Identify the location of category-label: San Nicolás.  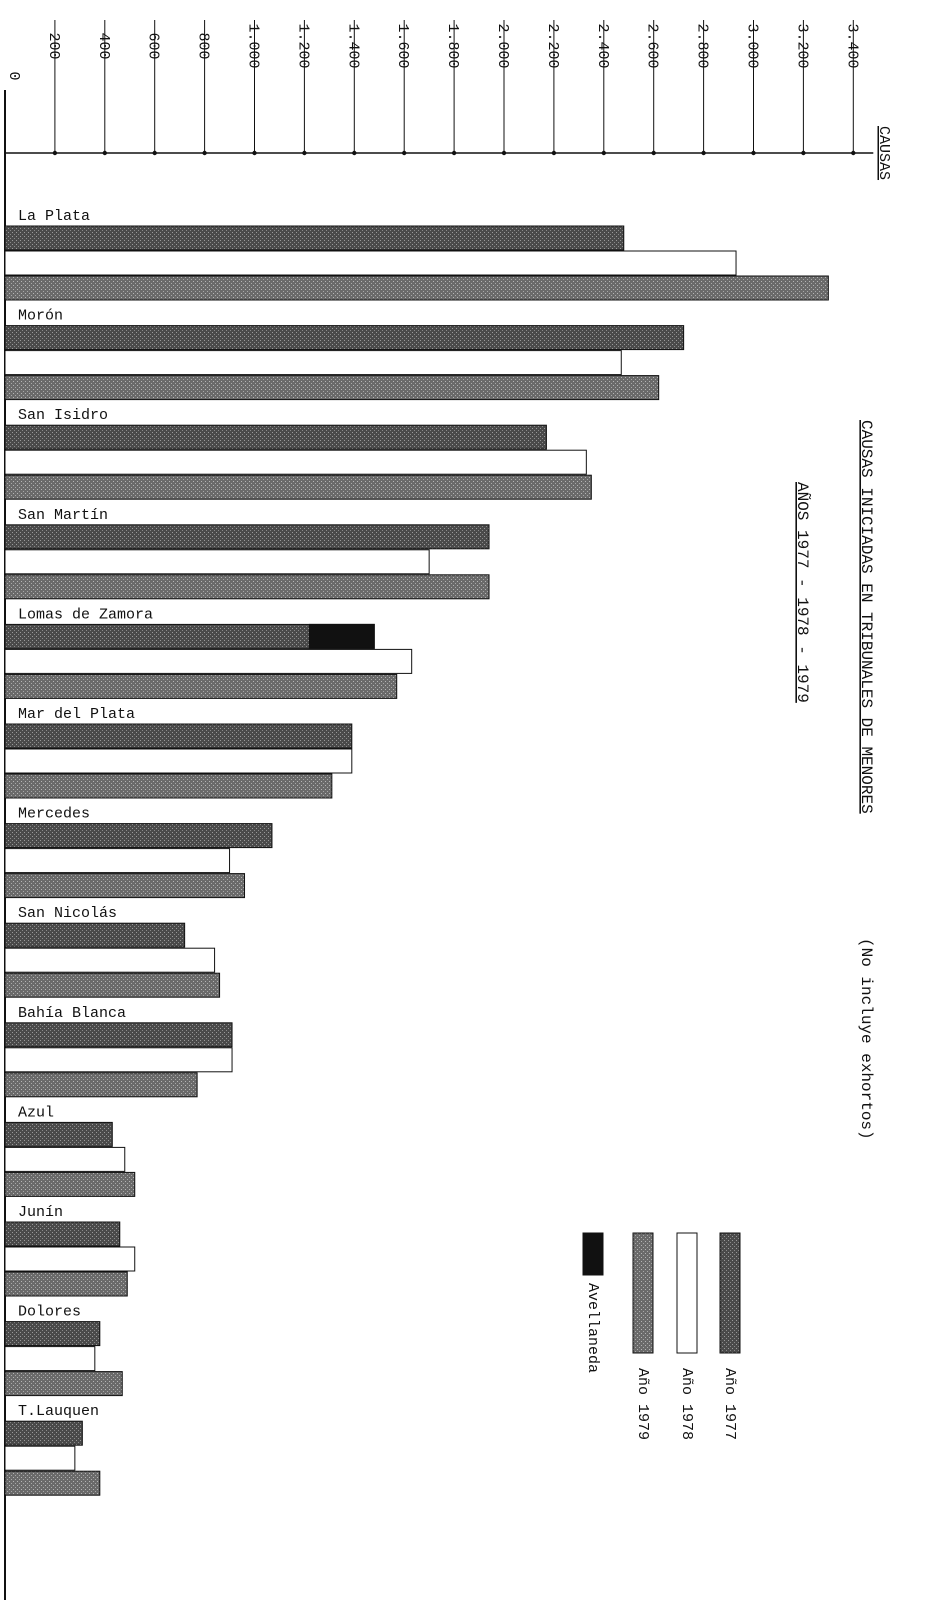
(67, 913).